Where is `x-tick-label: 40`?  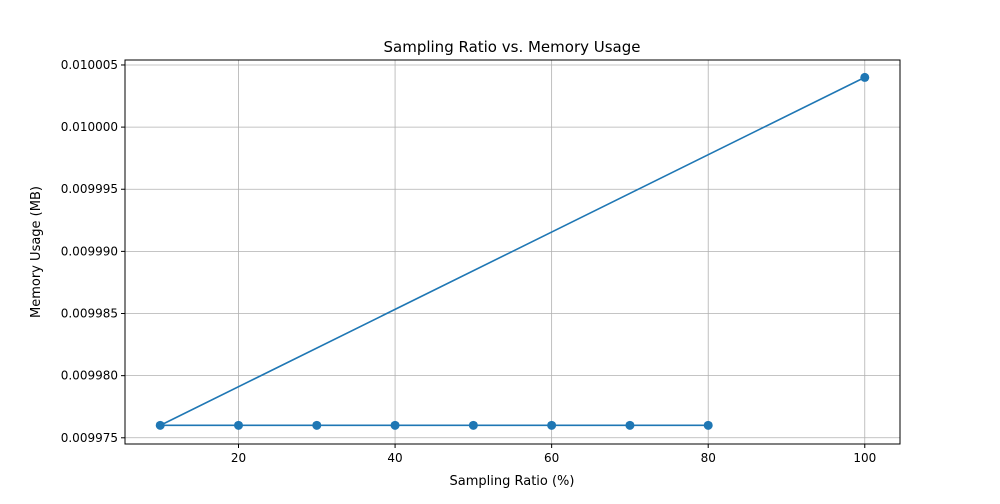 x-tick-label: 40 is located at coordinates (394, 458).